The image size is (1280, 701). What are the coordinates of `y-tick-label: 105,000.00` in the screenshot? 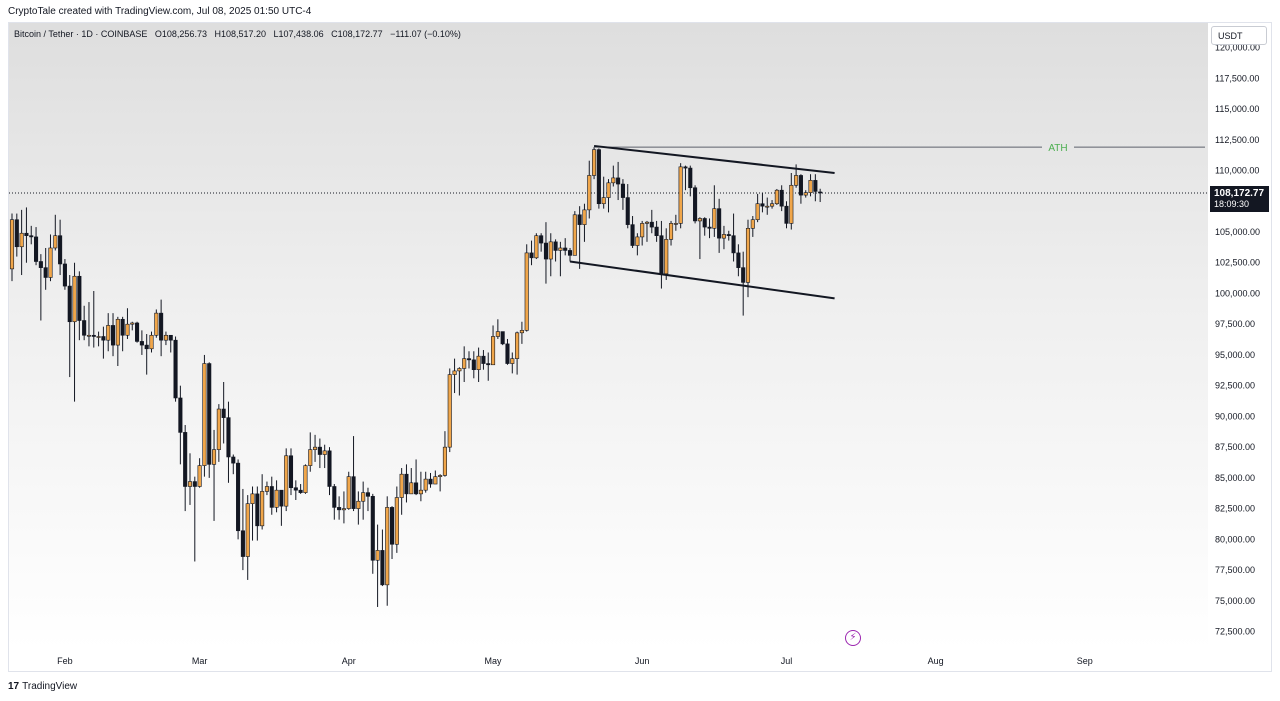 It's located at (1237, 232).